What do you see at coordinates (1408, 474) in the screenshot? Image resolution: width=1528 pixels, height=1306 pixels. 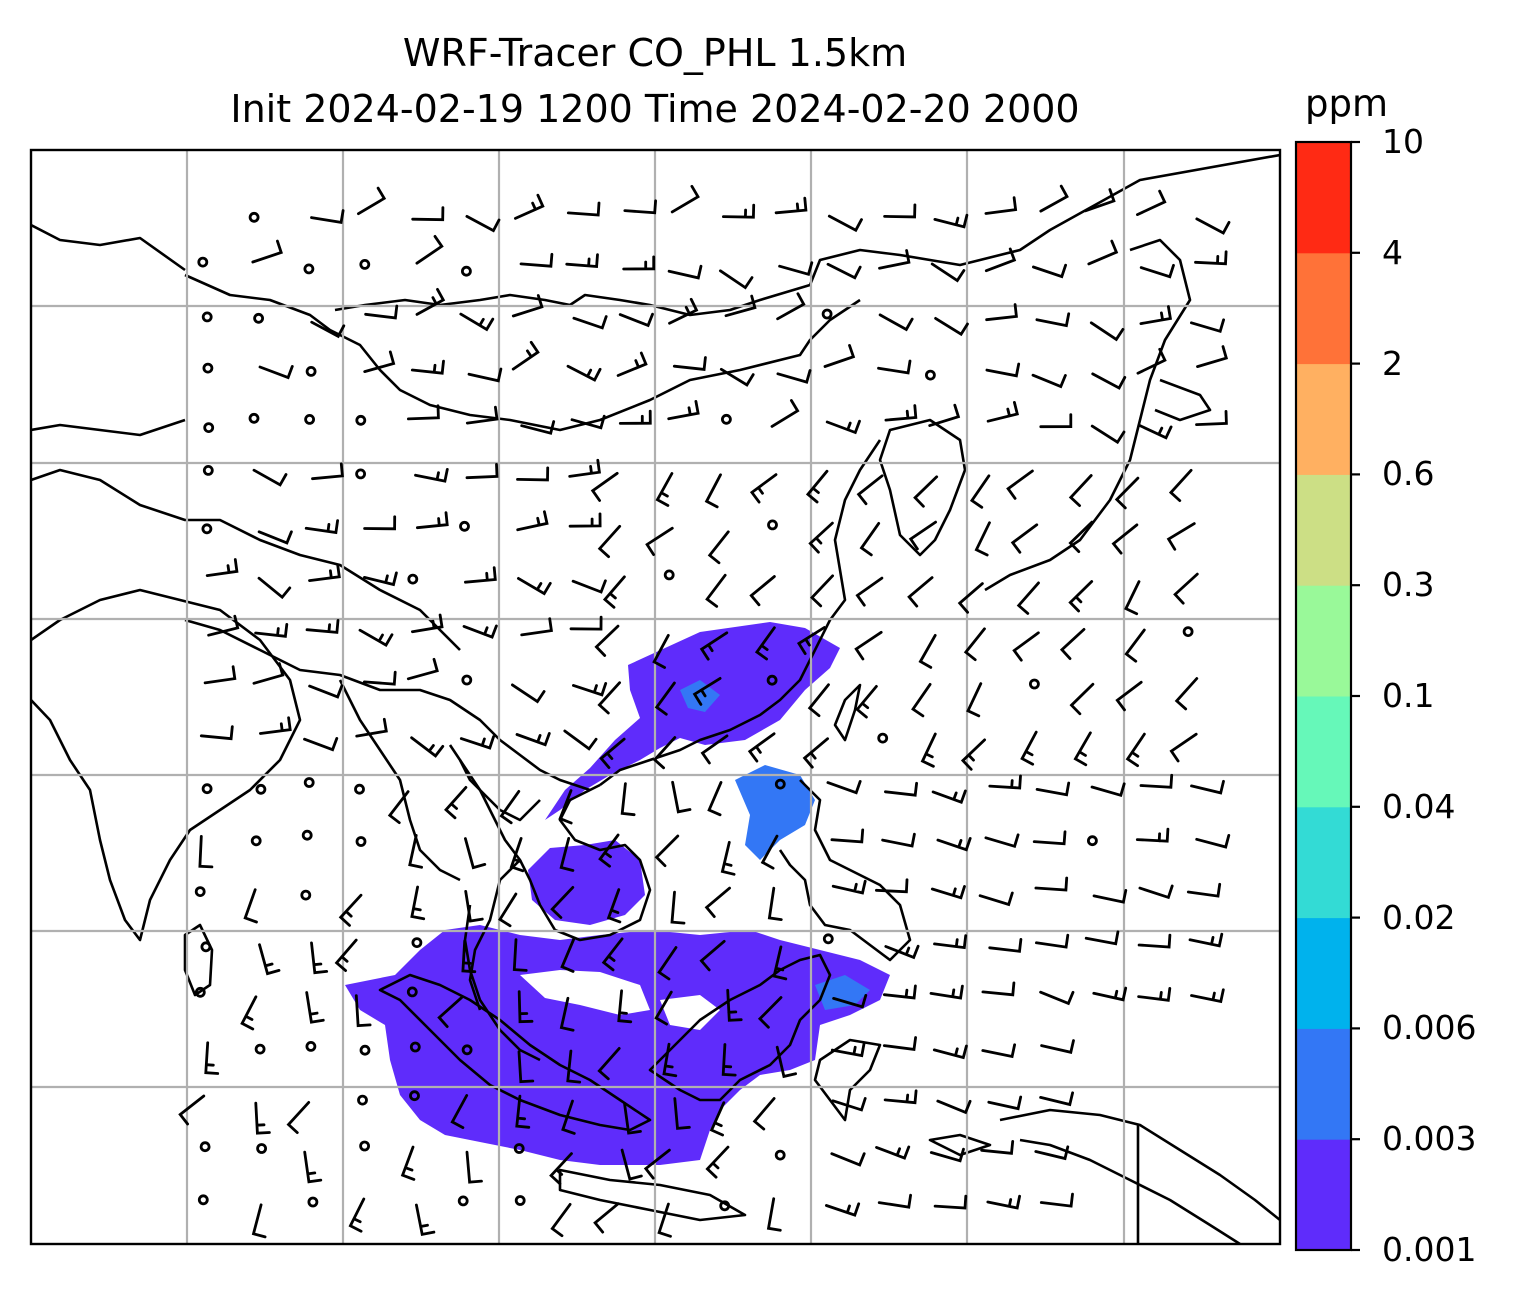 I see `colorbar-tick-label: 0.6` at bounding box center [1408, 474].